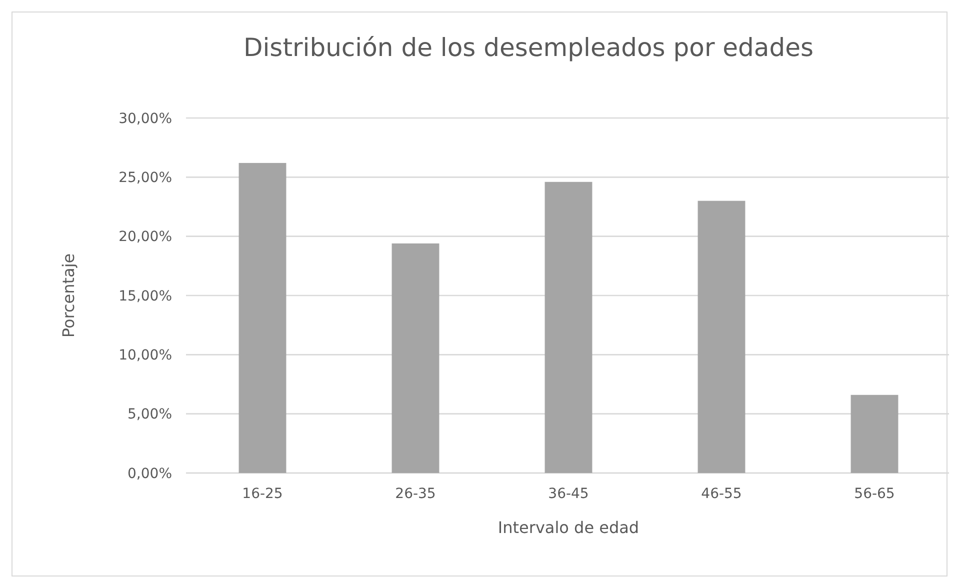 This screenshot has height=586, width=957. Describe the element at coordinates (528, 47) in the screenshot. I see `chart-title: Distribución de los desempleados por edades` at that location.